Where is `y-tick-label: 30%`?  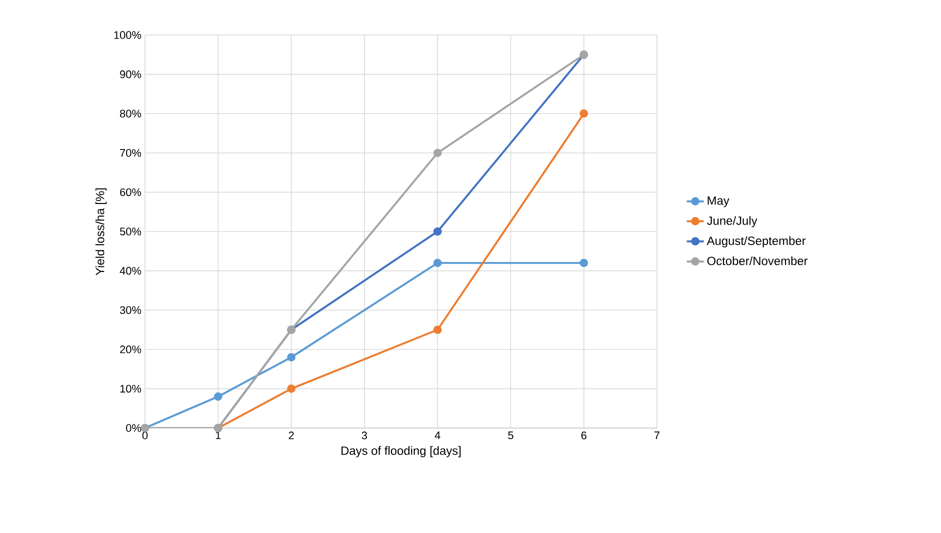
y-tick-label: 30% is located at coordinates (131, 310).